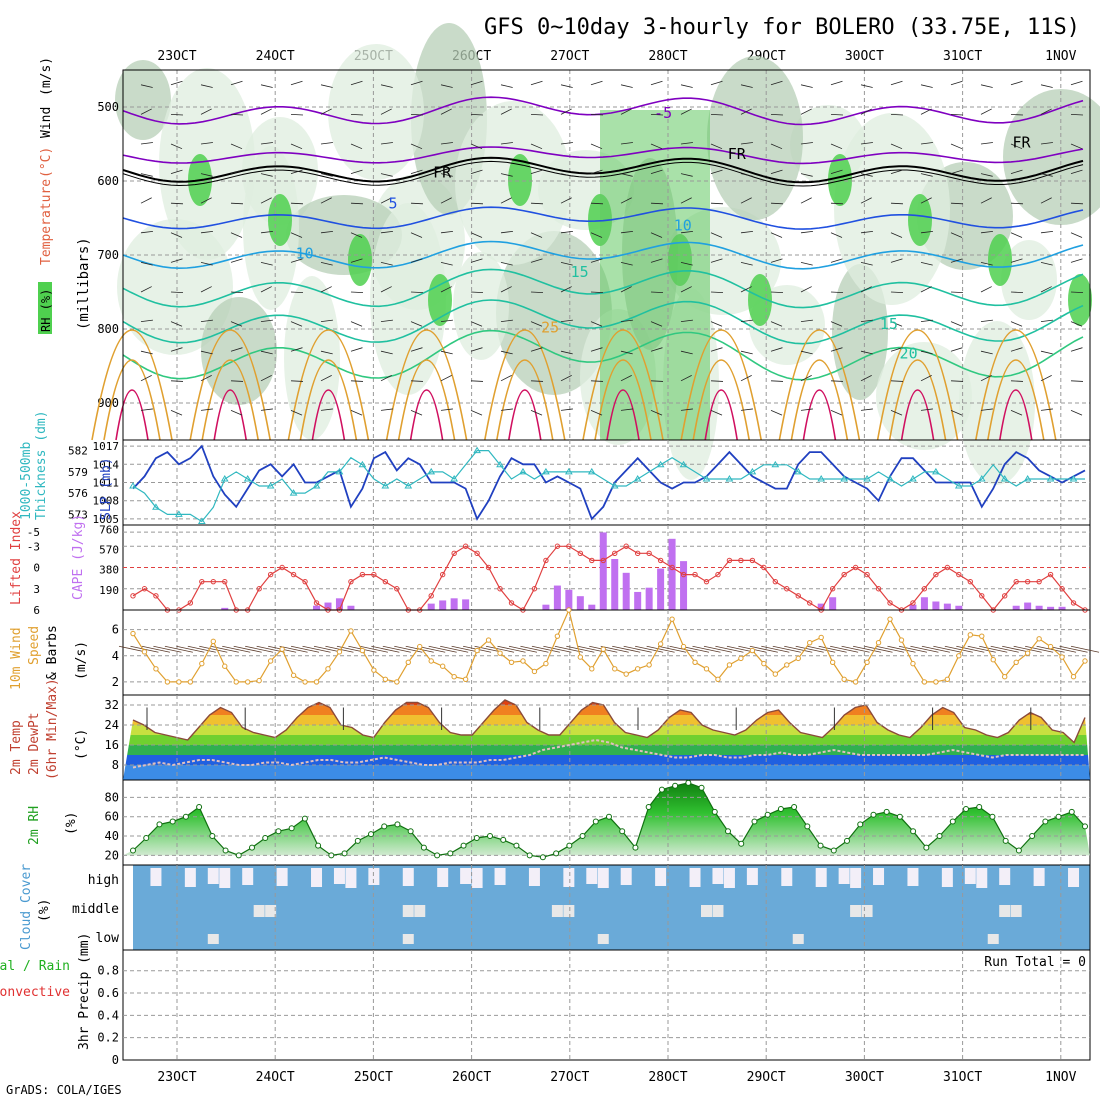 The width and height of the screenshot is (1100, 1100). What do you see at coordinates (672, 574) in the screenshot?
I see `cape-bar` at bounding box center [672, 574].